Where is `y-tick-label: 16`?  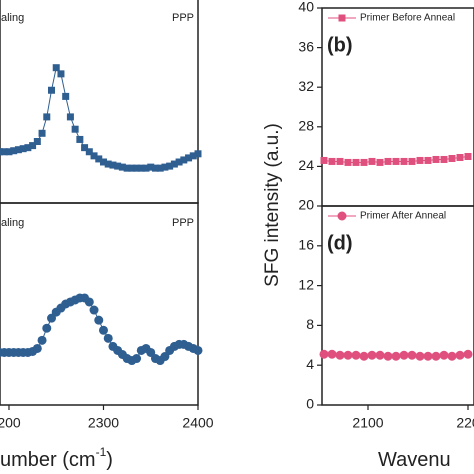
y-tick-label: 16 is located at coordinates (306, 245).